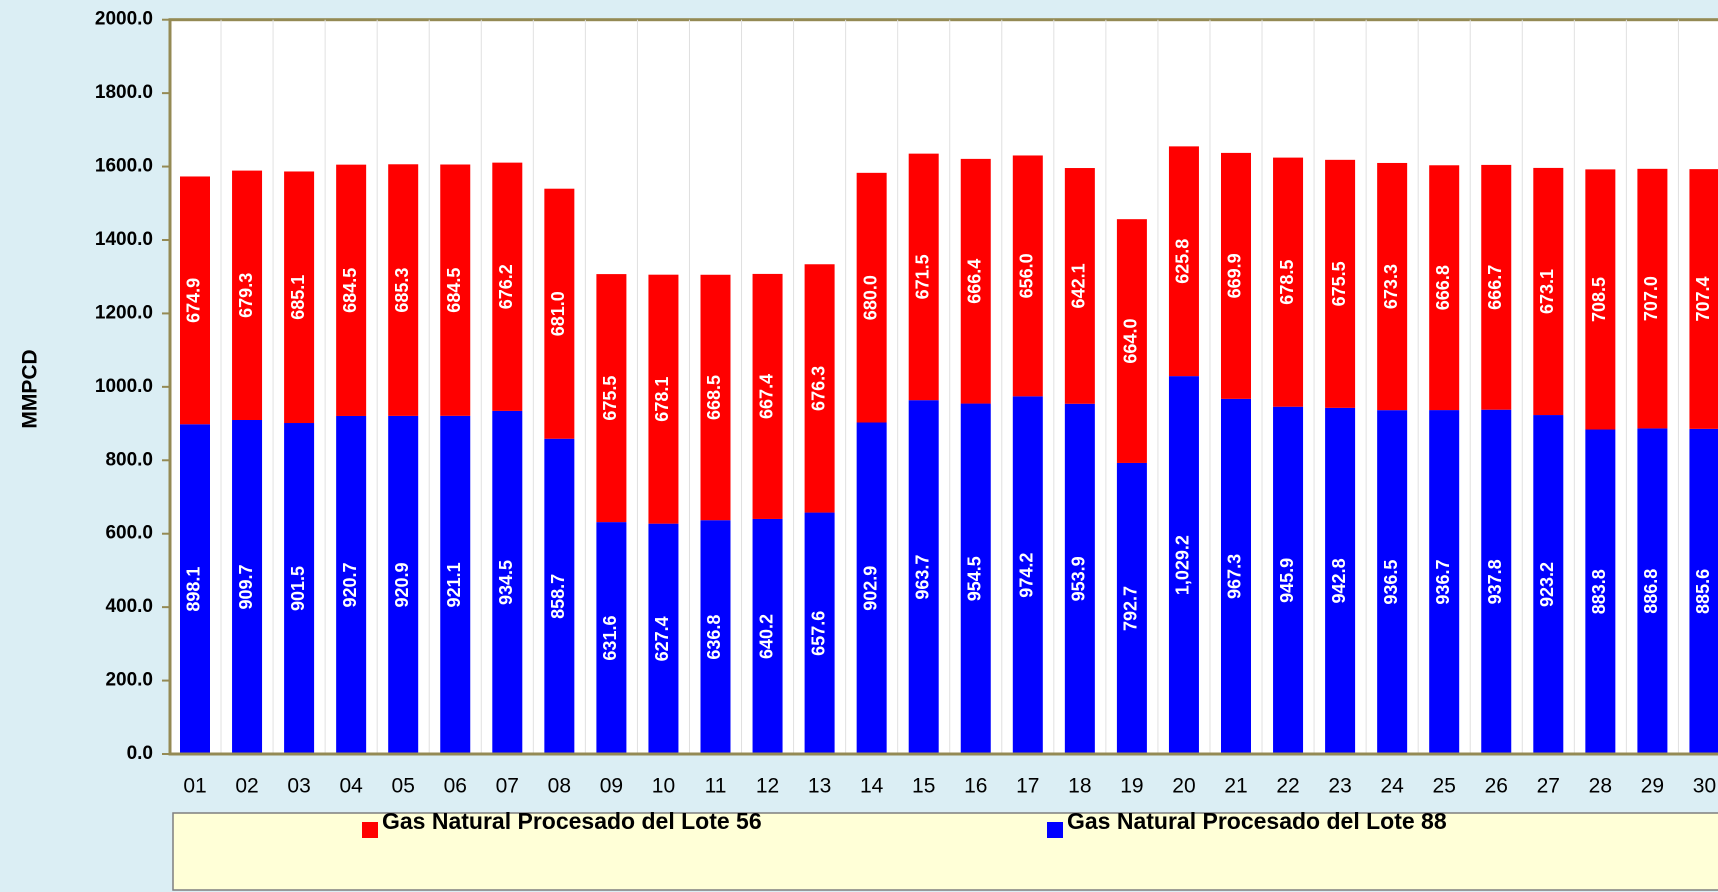 The width and height of the screenshot is (1718, 892). Describe the element at coordinates (766, 396) in the screenshot. I see `value-label: 667.4` at that location.